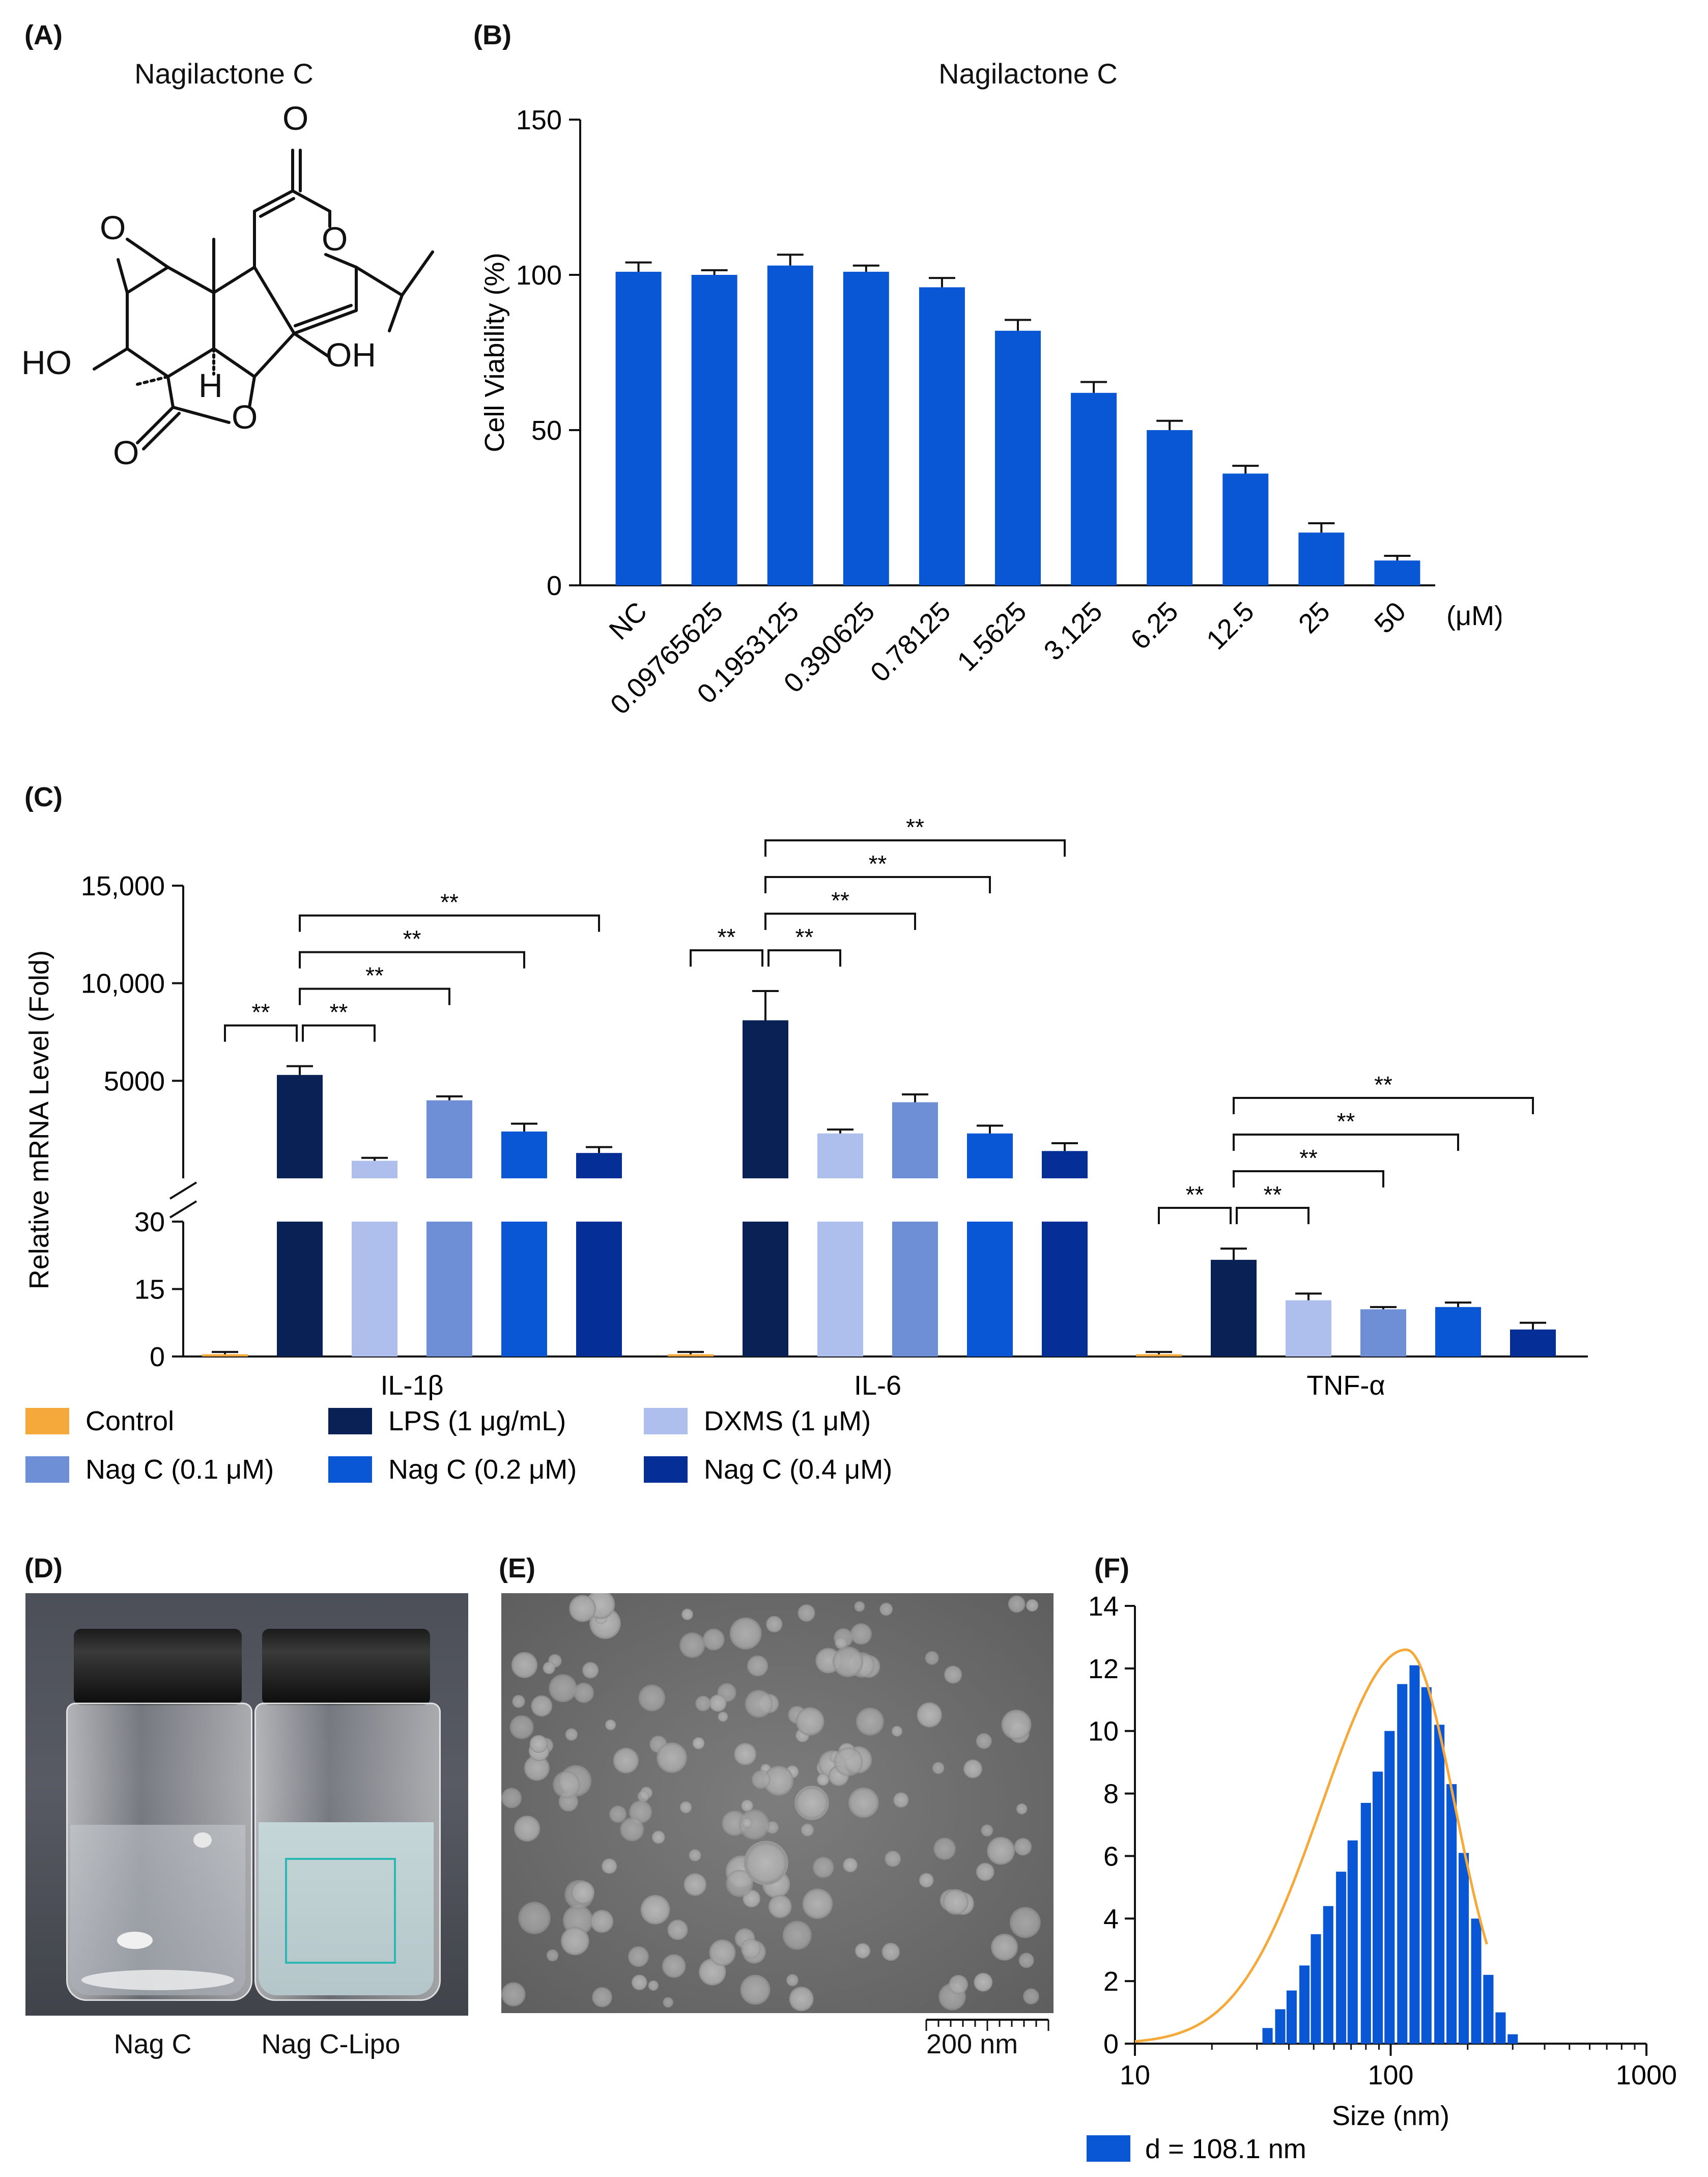  Describe the element at coordinates (43, 35) in the screenshot. I see `panel-label-a: (A)` at that location.